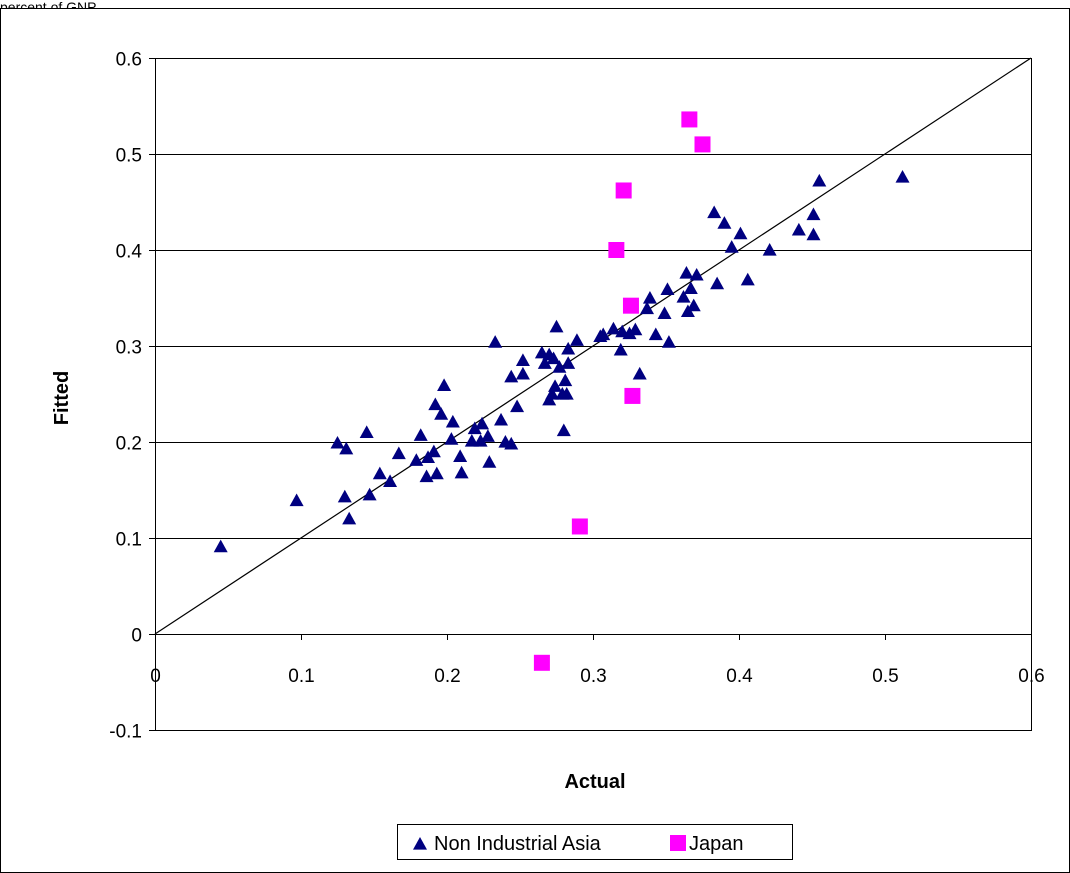  What do you see at coordinates (301, 676) in the screenshot?
I see `x-tick-label: 0.1` at bounding box center [301, 676].